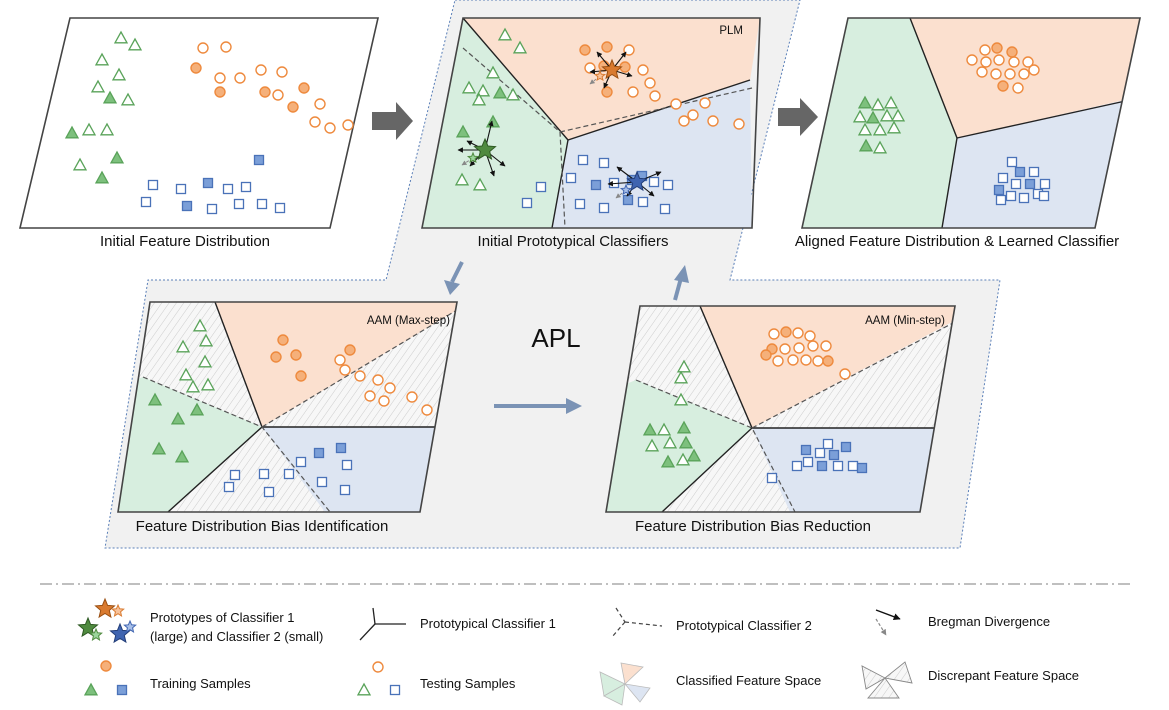 The width and height of the screenshot is (1169, 710). I want to click on arrow-to-prototypical, so click(392, 121).